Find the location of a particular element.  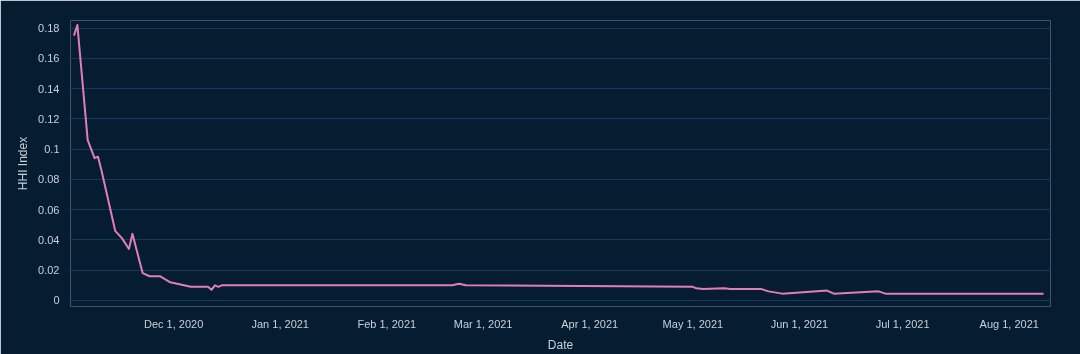

x-tick-label: Mar 1, 2021 is located at coordinates (483, 323).